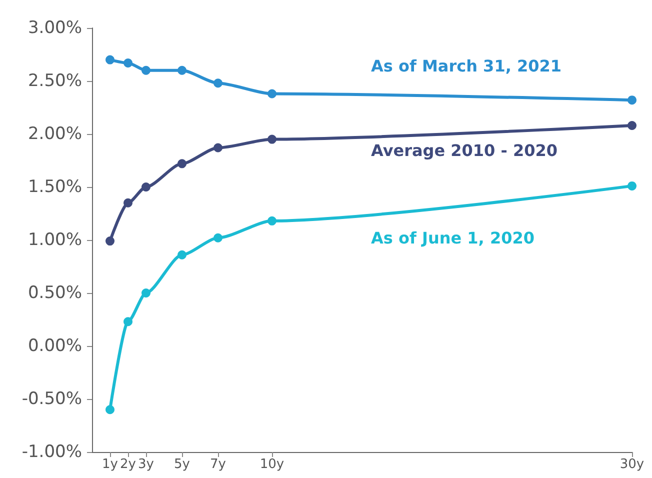  Describe the element at coordinates (272, 464) in the screenshot. I see `x-tick-label: 10y` at that location.